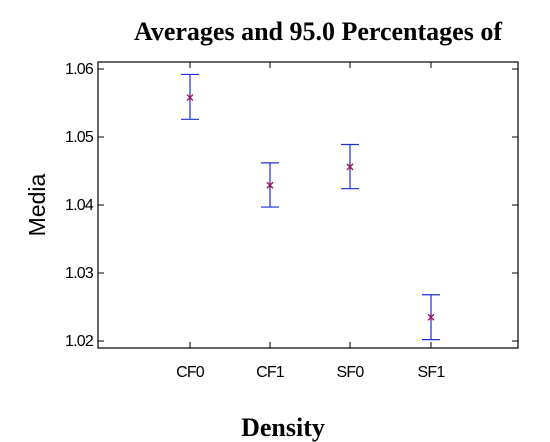  What do you see at coordinates (432, 372) in the screenshot?
I see `x-tick-label: SF1` at bounding box center [432, 372].